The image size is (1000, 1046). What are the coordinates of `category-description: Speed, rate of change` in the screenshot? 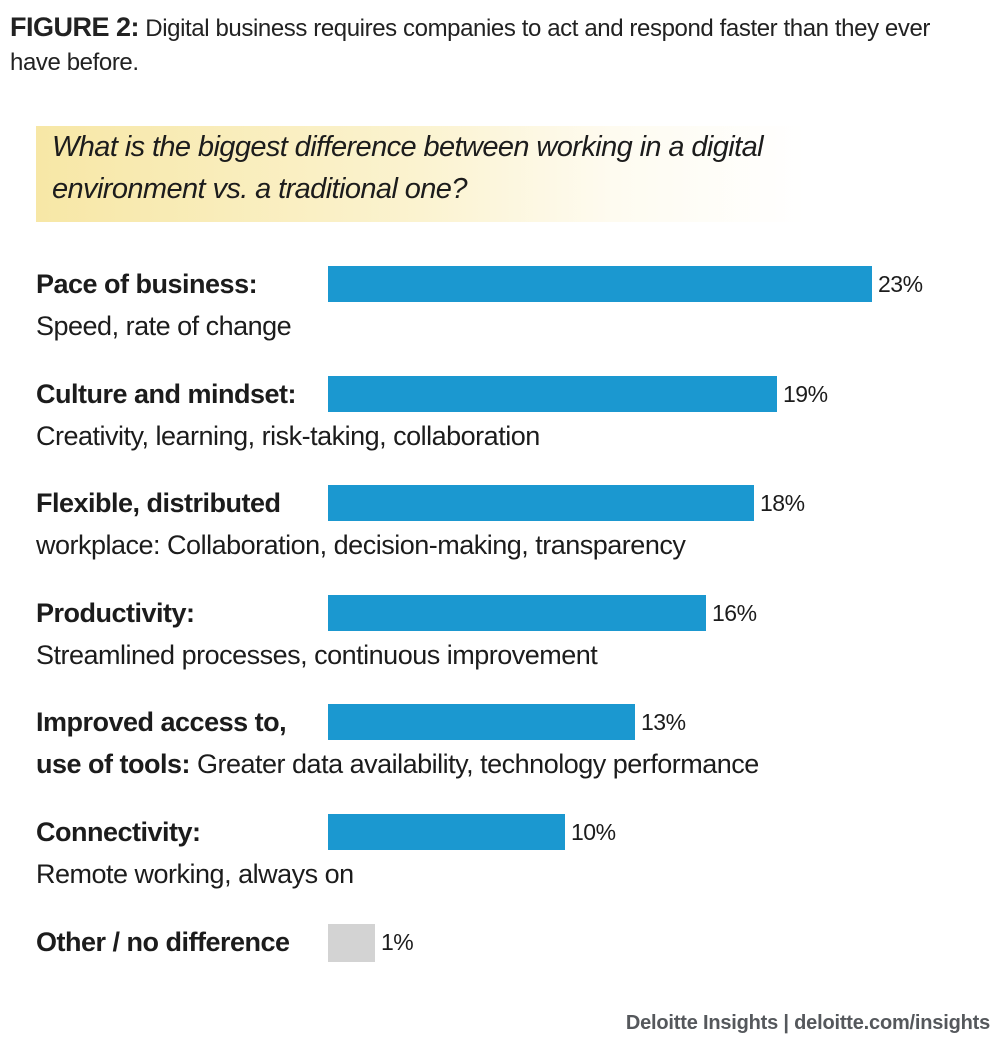 It's located at (164, 326).